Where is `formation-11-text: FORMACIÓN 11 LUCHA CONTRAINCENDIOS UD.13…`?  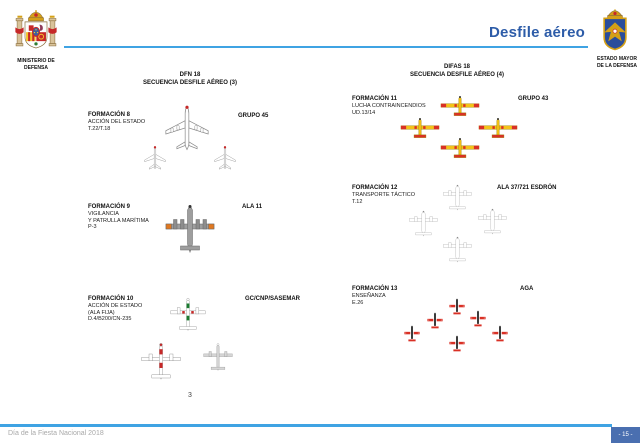 formation-11-text: FORMACIÓN 11 LUCHA CONTRAINCENDIOS UD.13… is located at coordinates (412, 106).